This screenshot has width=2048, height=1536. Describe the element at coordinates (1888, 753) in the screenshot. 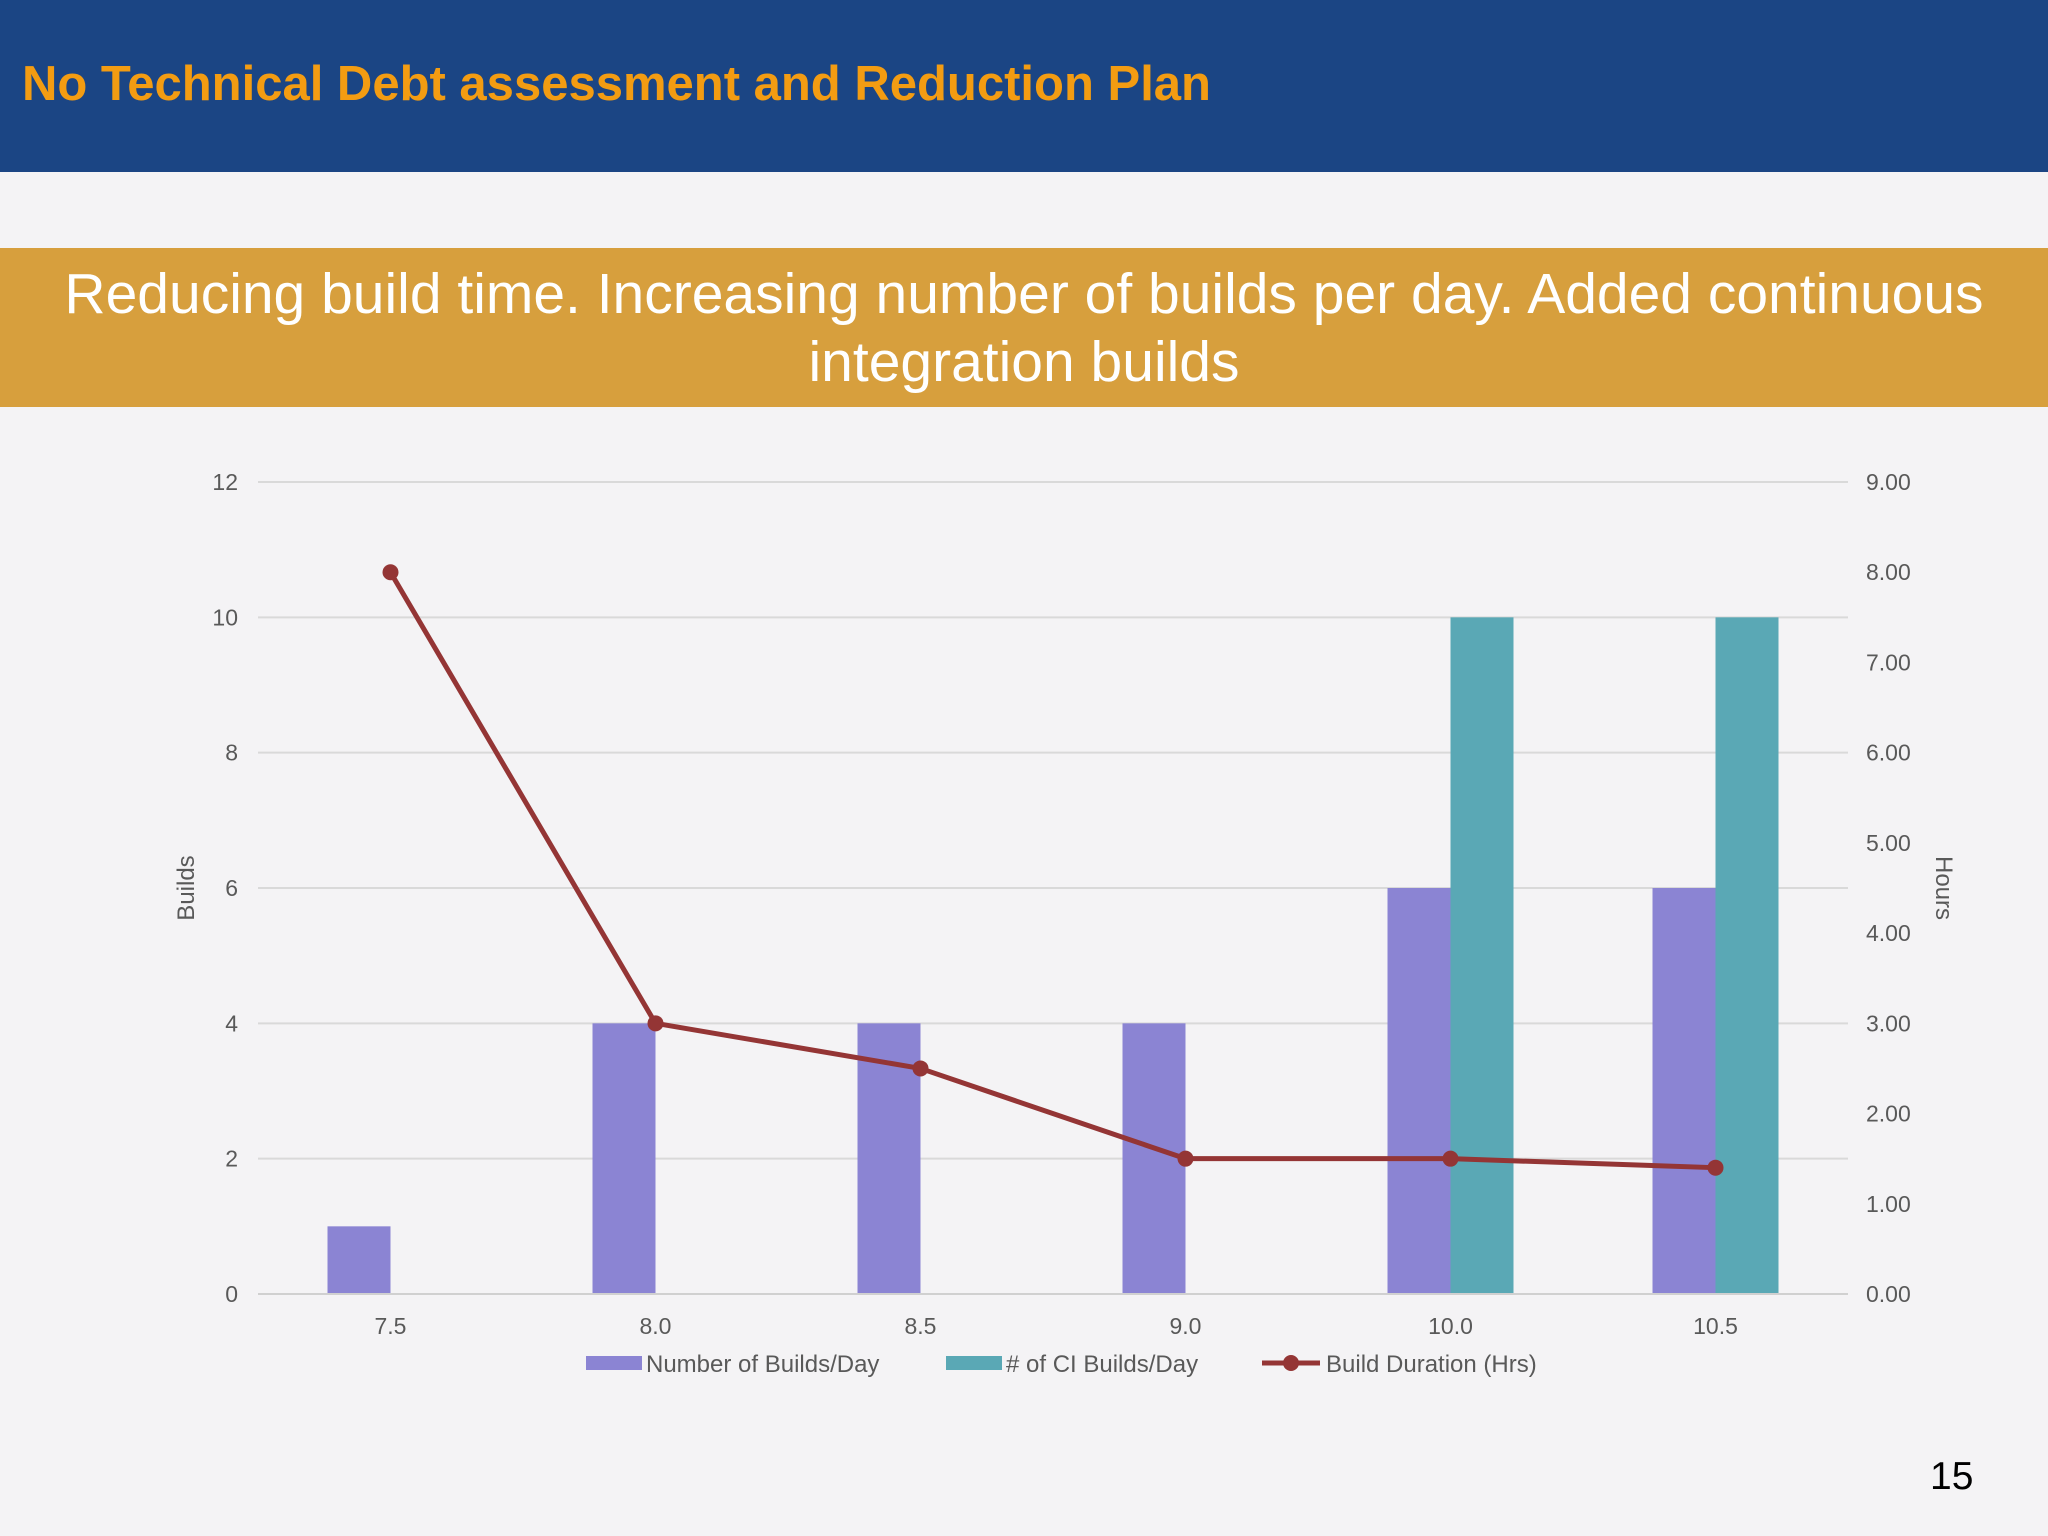

I see `y2-tick-label: 6.00` at that location.